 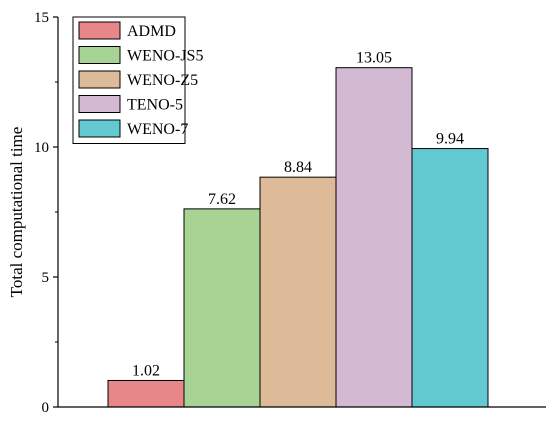 I want to click on data-label: 9.94, so click(x=450, y=139).